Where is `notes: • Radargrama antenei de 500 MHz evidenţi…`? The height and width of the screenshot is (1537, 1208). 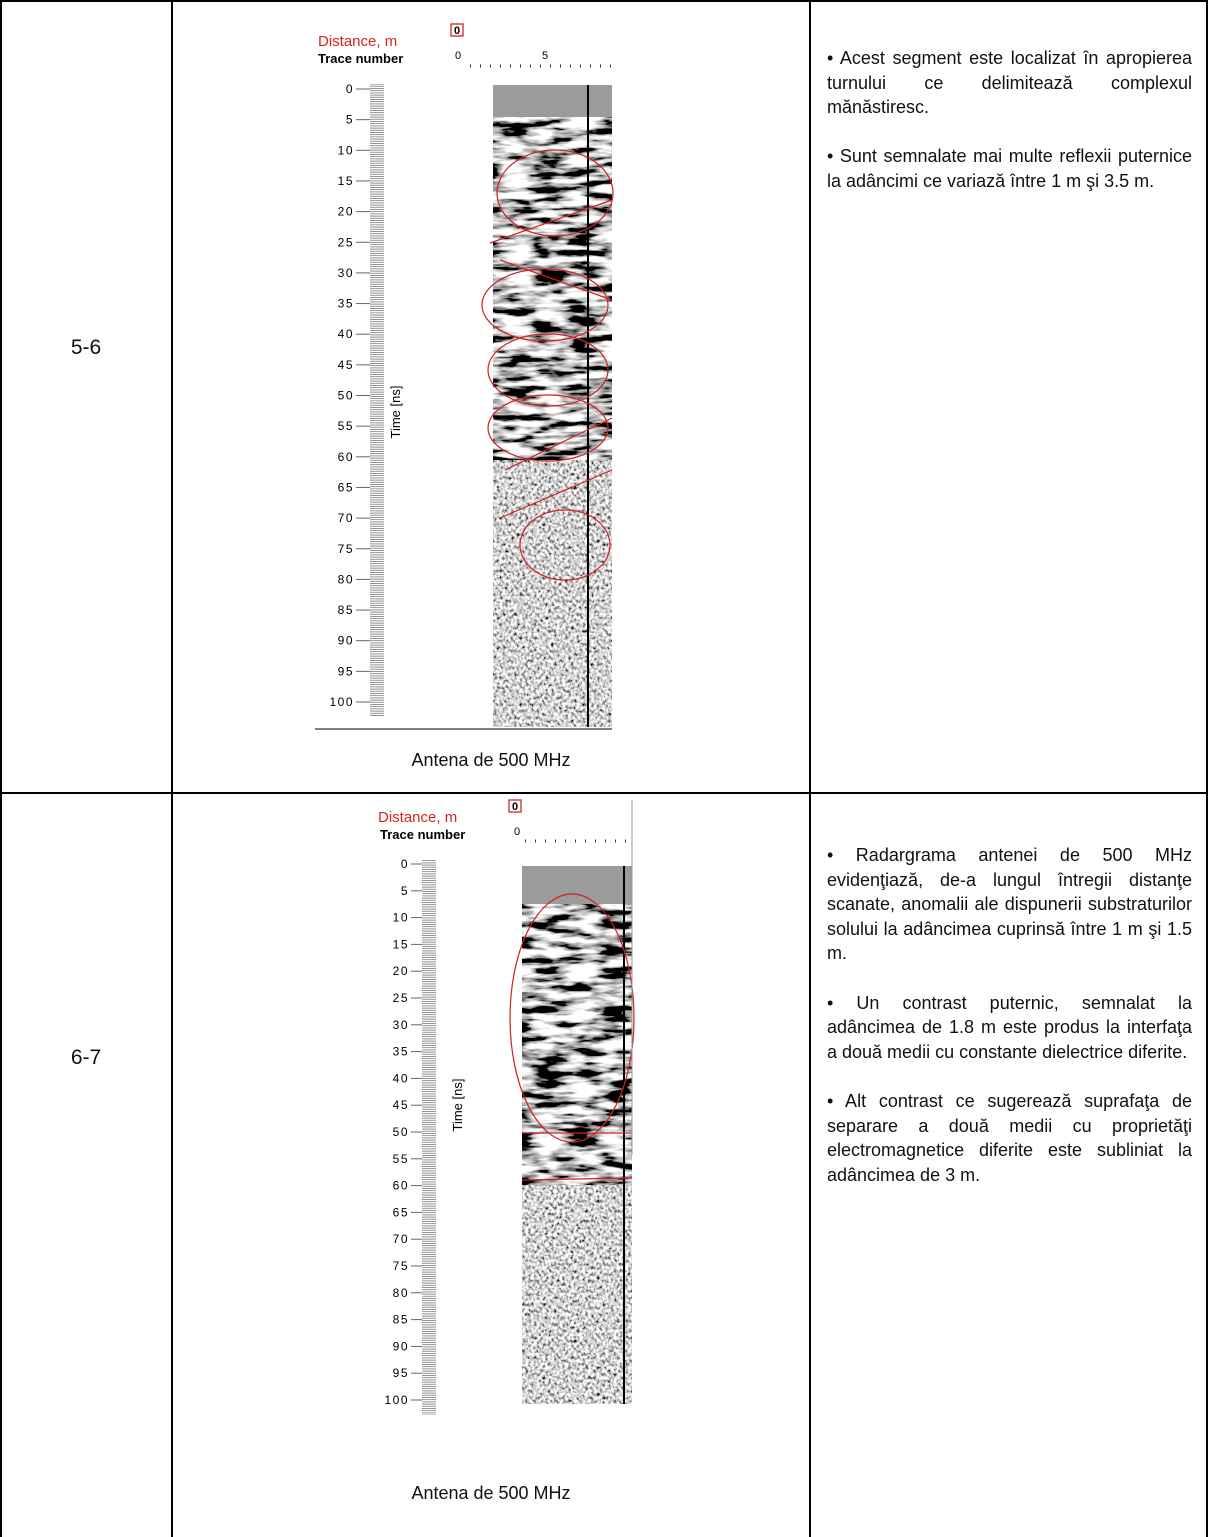
notes: • Radargrama antenei de 500 MHz evidenţi… is located at coordinates (1009, 1027).